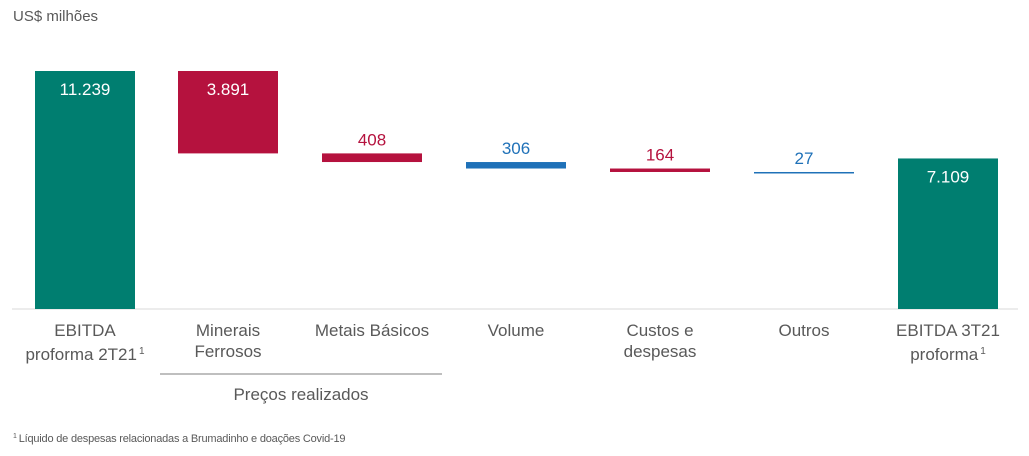  I want to click on group-label-precos-realizados: Preços realizados, so click(301, 394).